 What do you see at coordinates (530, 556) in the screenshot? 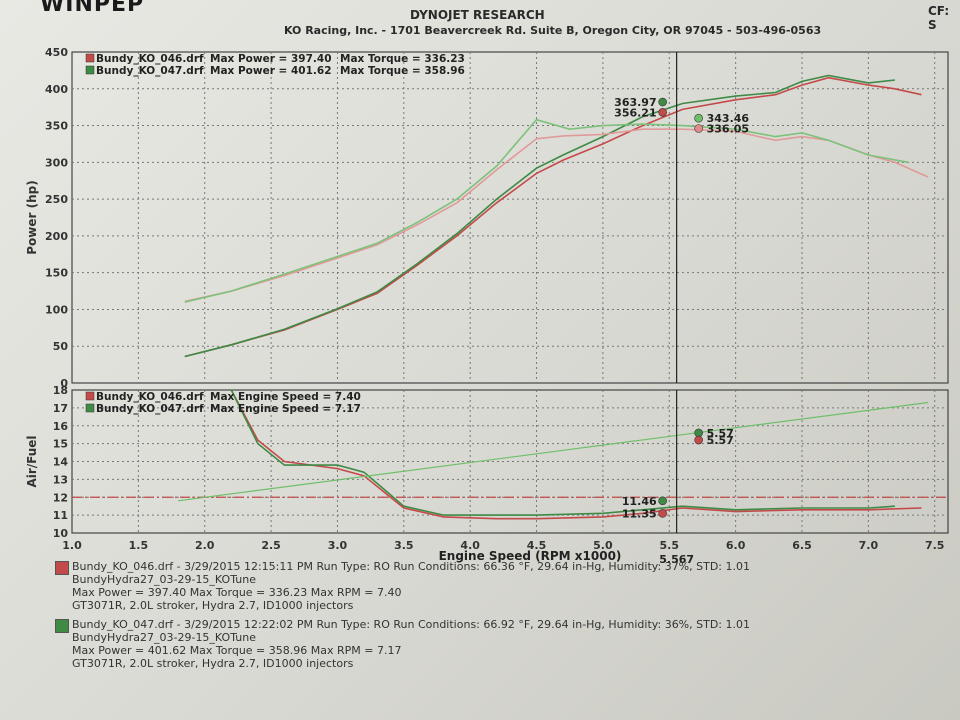
I see `x-axis-label: Engine Speed (RPM x1000)` at bounding box center [530, 556].